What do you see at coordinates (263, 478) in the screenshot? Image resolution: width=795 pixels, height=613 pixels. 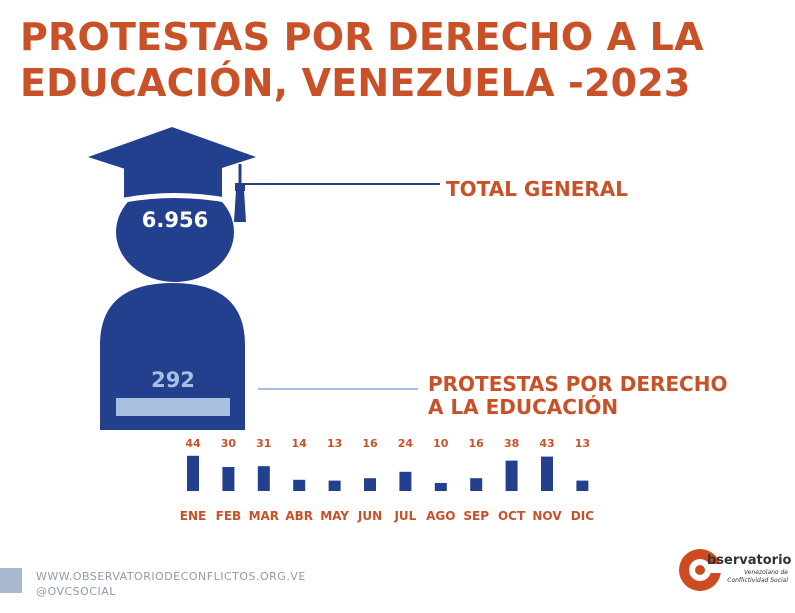 I see `bar-mar` at bounding box center [263, 478].